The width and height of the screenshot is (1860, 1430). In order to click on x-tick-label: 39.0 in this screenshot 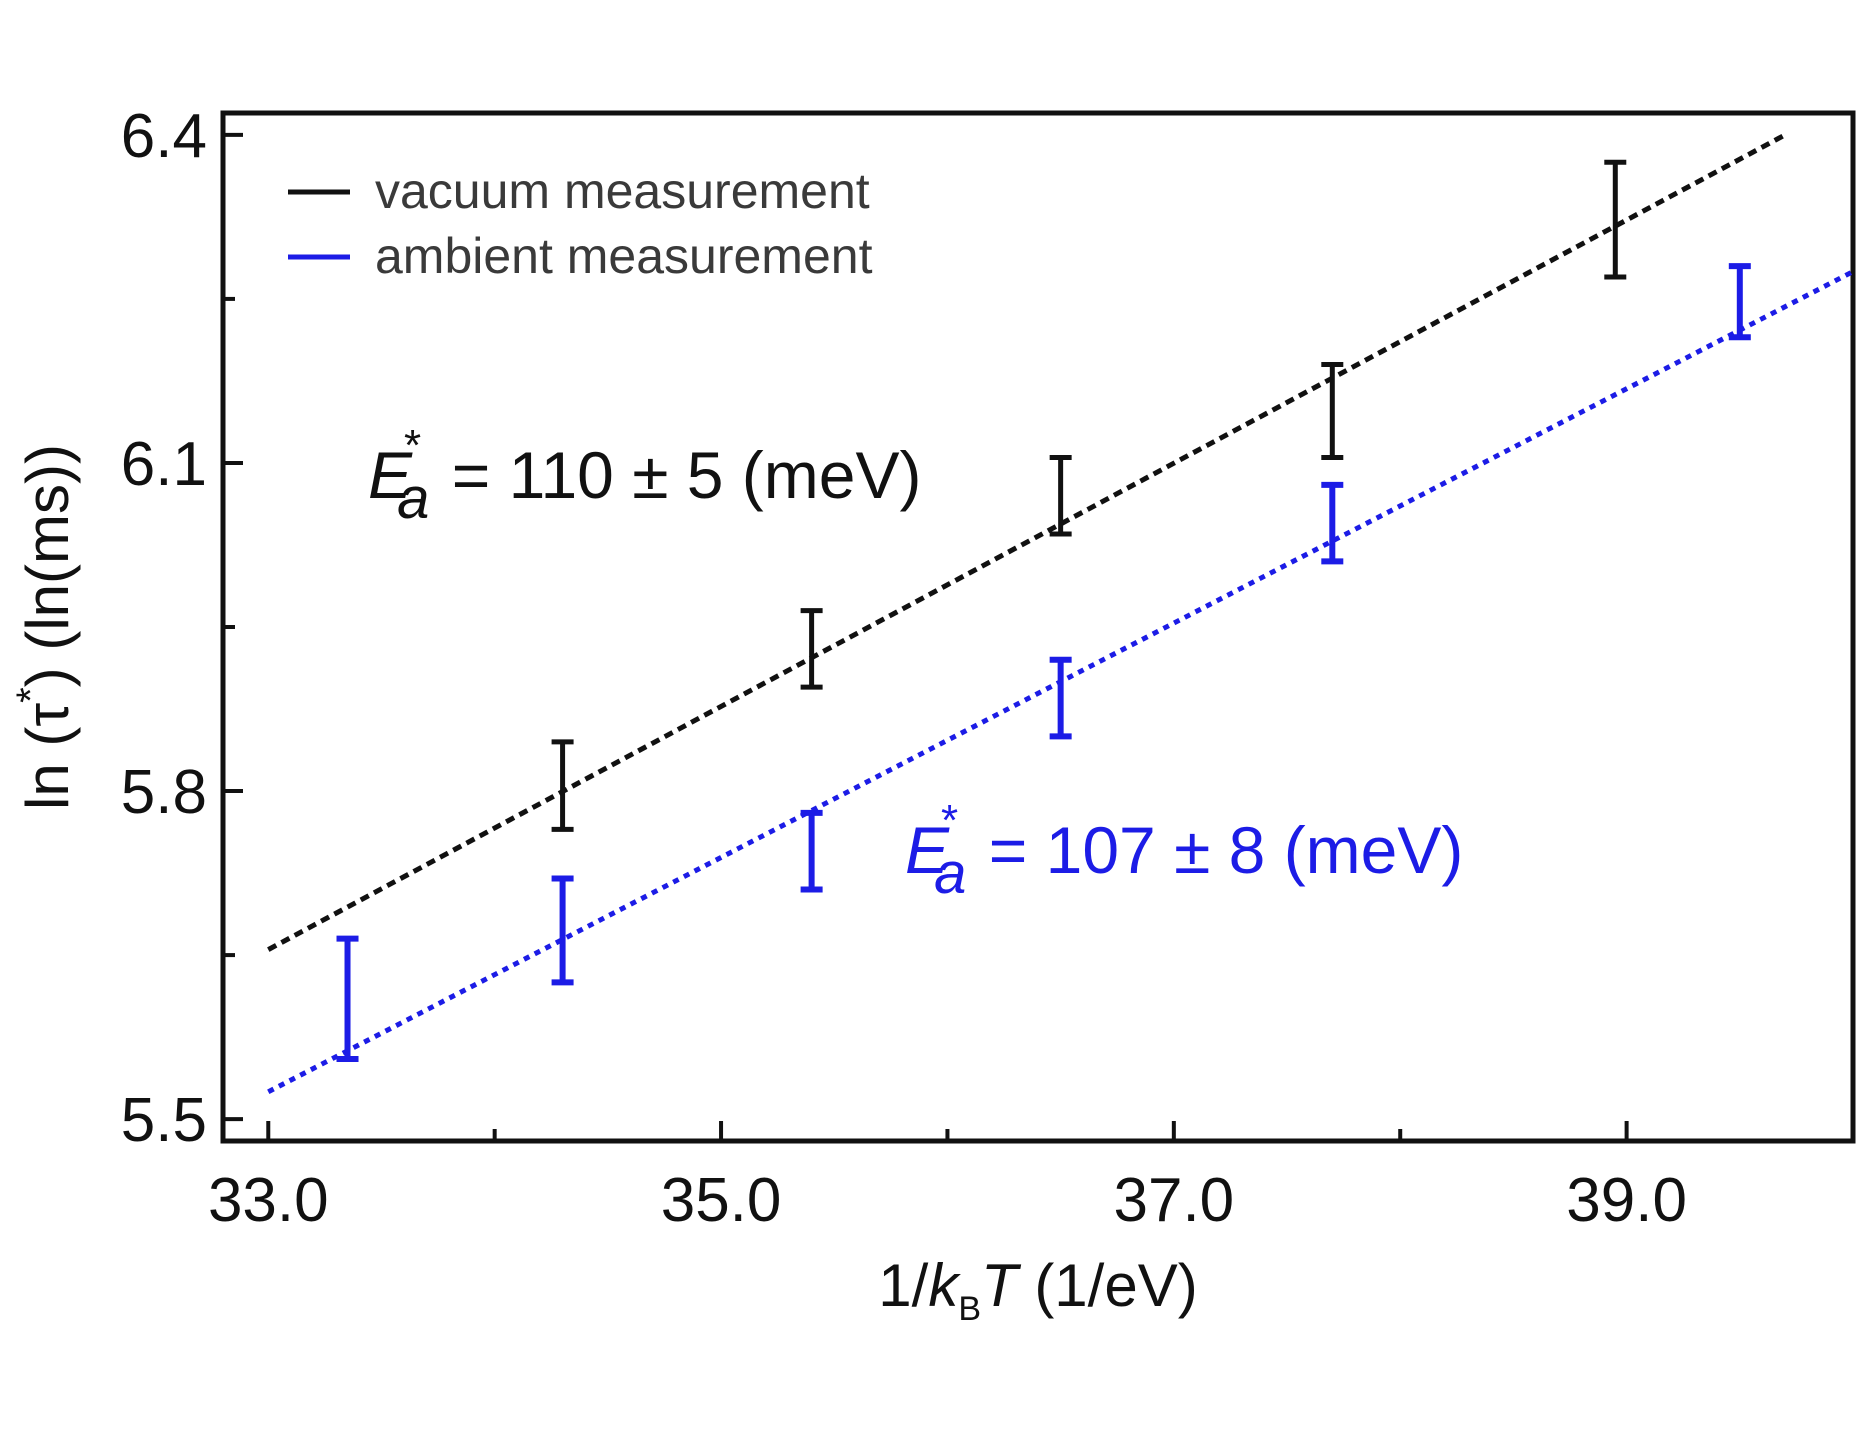, I will do `click(1626, 1200)`.